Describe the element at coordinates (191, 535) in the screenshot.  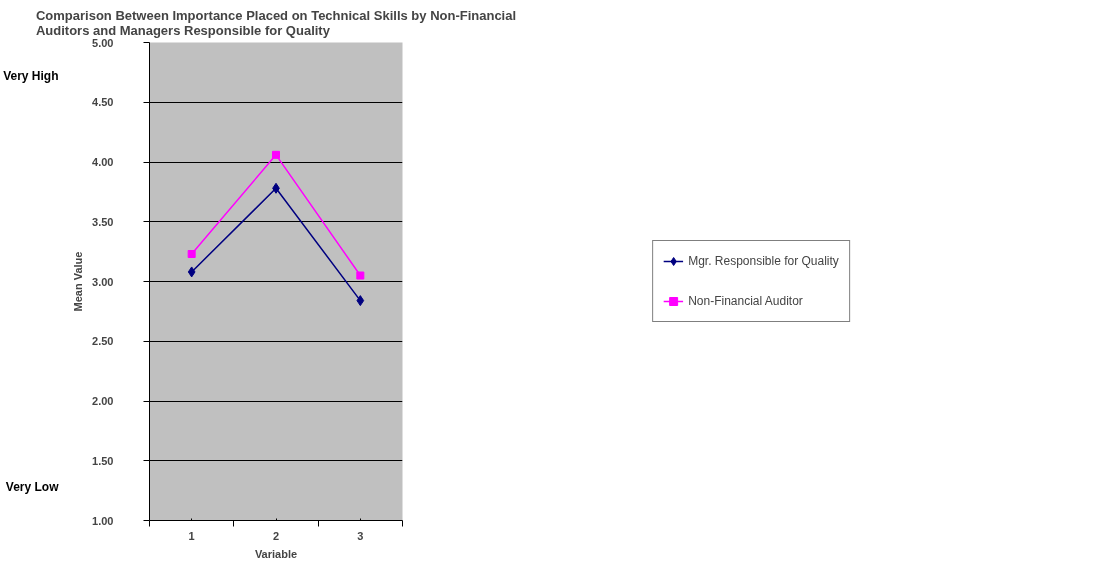
I see `x-tick-label: 1` at that location.